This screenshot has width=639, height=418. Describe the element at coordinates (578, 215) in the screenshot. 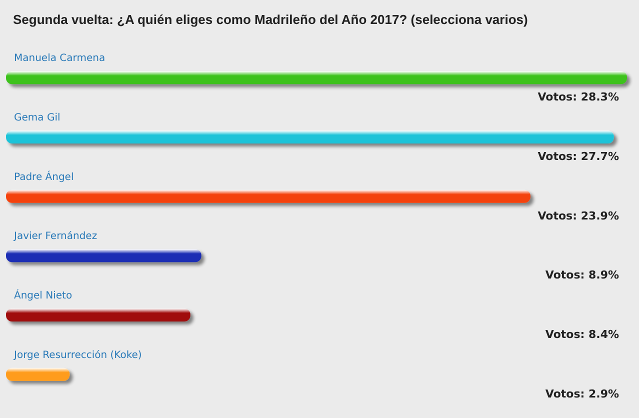

I see `data-label: Votos: 23.9%` at that location.